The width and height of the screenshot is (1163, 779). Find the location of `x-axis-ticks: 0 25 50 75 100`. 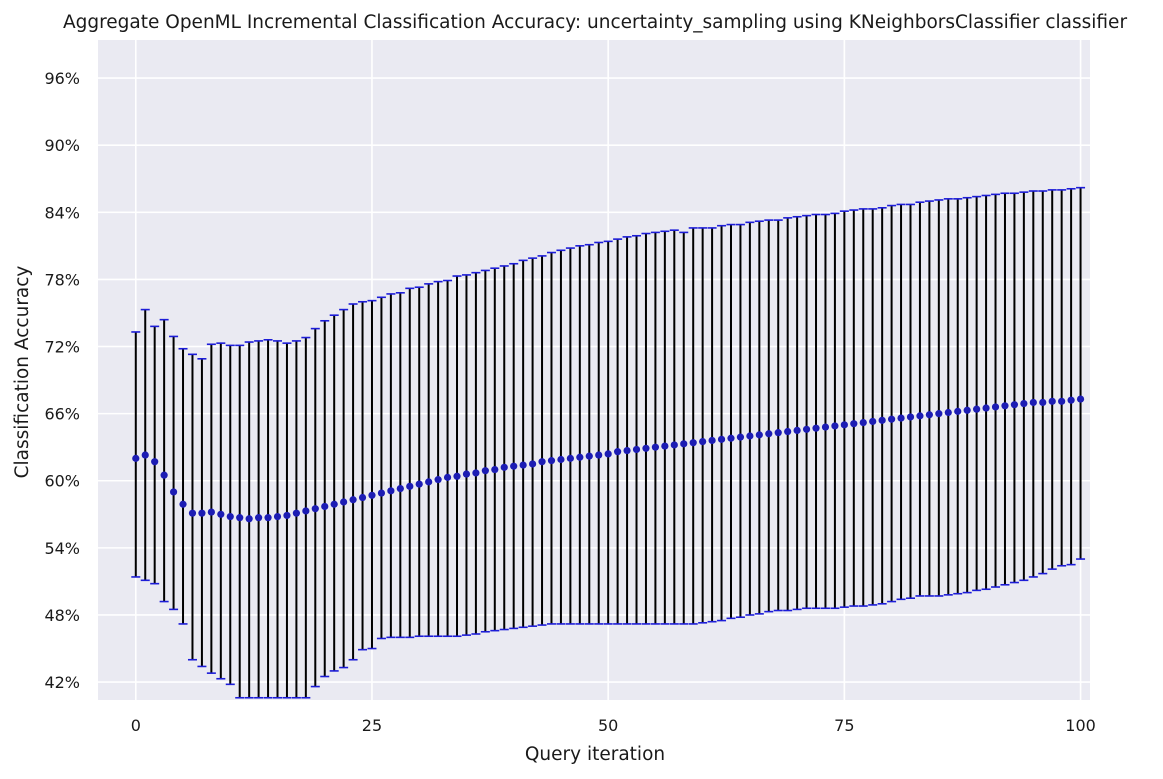

x-axis-ticks: 0 25 50 75 100 is located at coordinates (613, 725).